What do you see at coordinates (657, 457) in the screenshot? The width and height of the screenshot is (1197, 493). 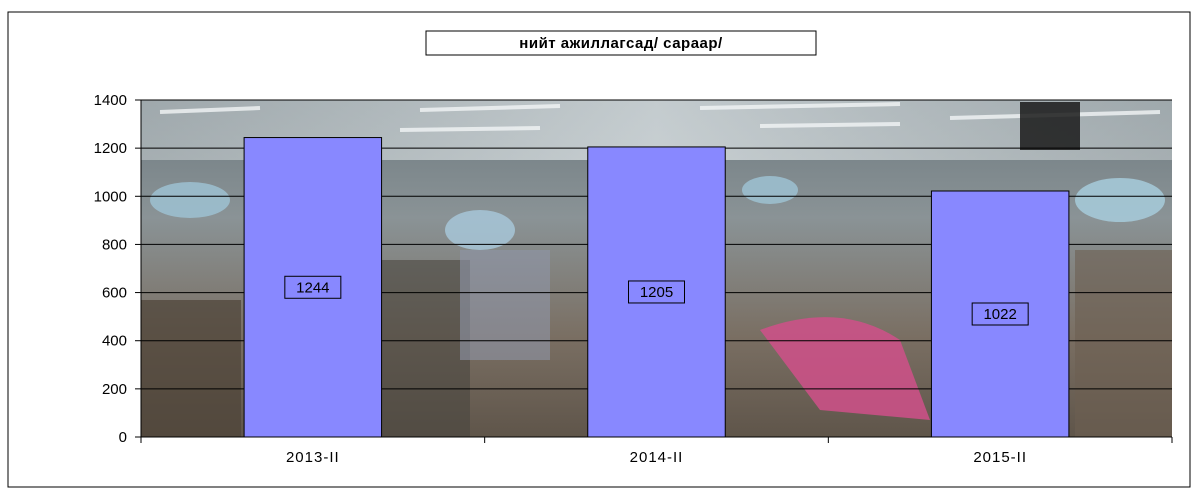 I see `x-tick-label: 2014-II` at bounding box center [657, 457].